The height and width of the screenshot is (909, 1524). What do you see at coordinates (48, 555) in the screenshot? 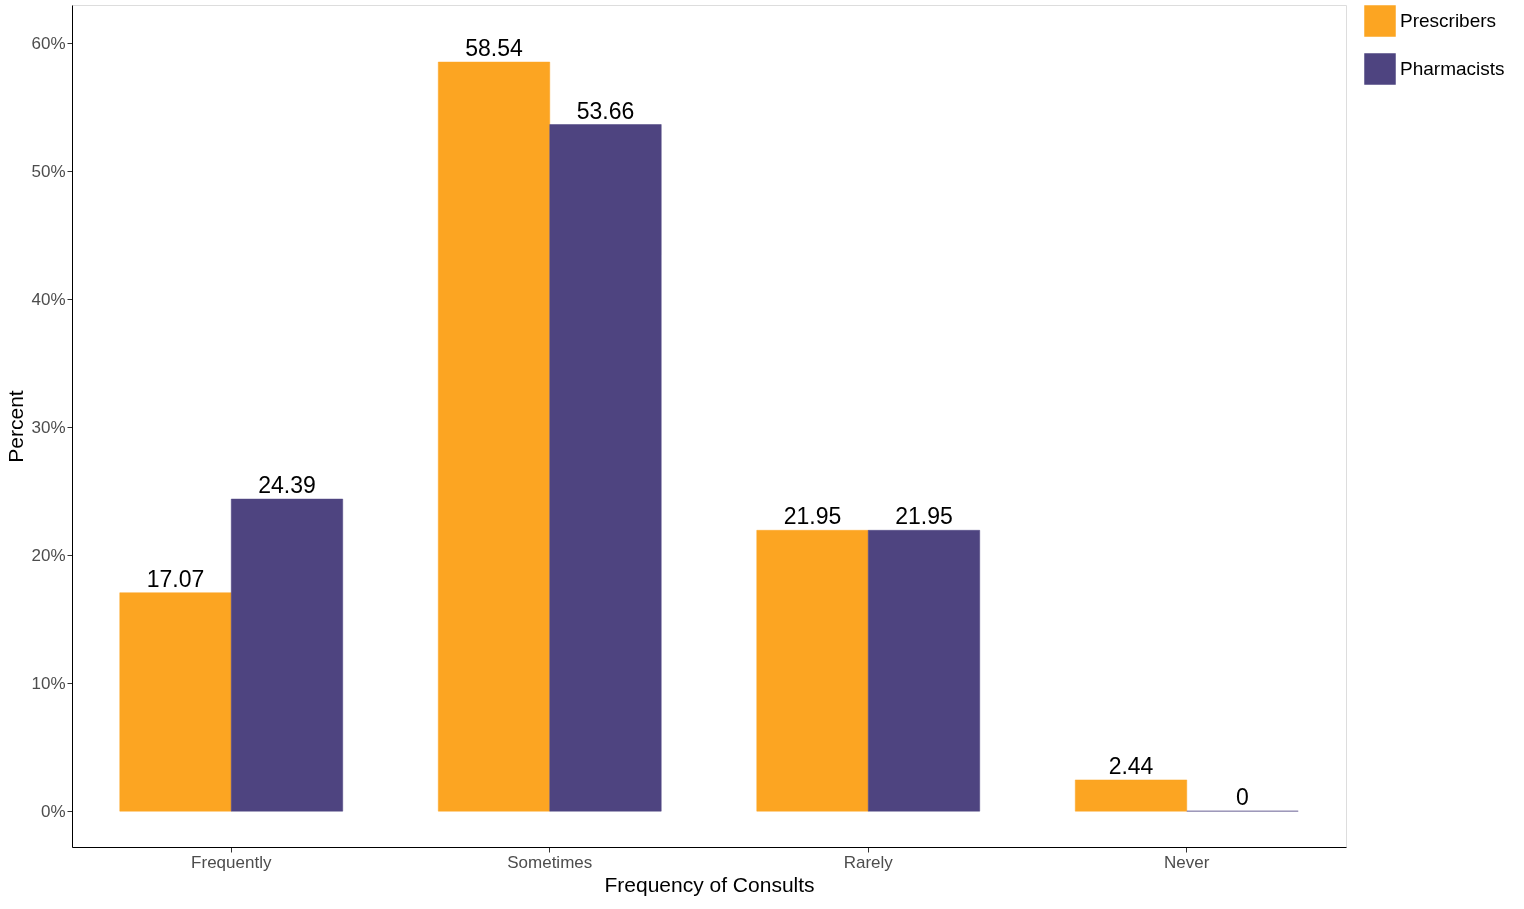
I see `y-tick-label: 20%` at bounding box center [48, 555].